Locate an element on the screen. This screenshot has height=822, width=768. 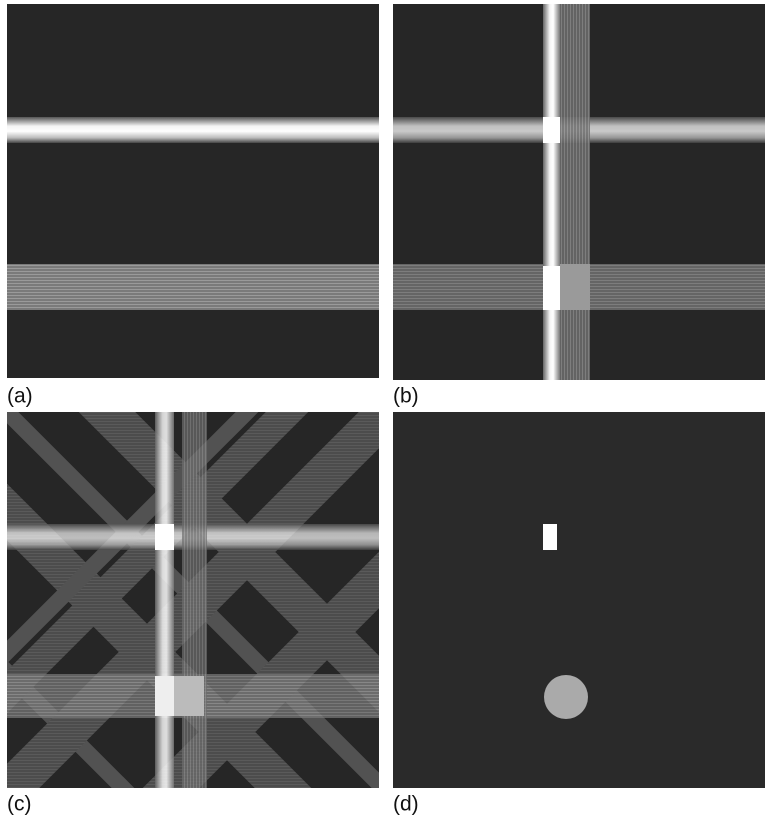
panel-label: (a) is located at coordinates (20, 396).